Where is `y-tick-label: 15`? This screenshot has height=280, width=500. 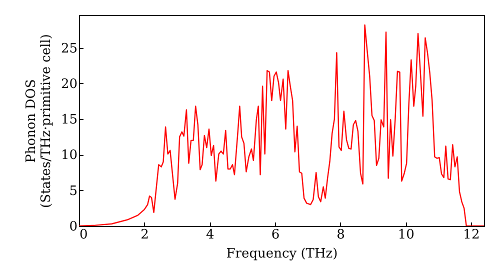 y-tick-label: 15 is located at coordinates (69, 120).